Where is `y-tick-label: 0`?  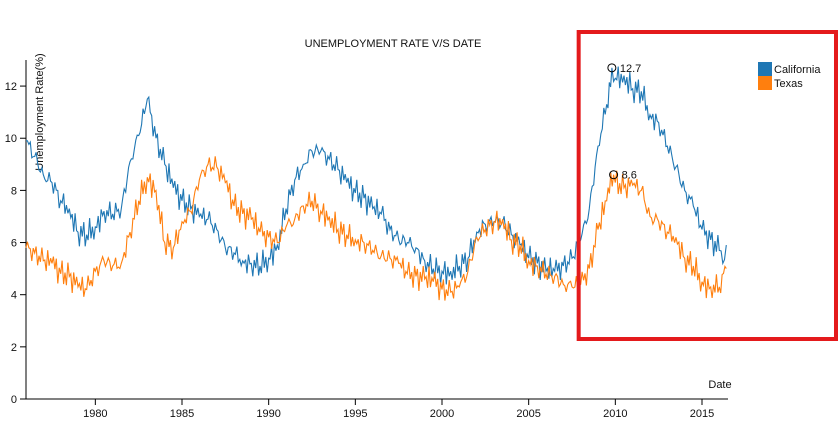 y-tick-label: 0 is located at coordinates (14, 400).